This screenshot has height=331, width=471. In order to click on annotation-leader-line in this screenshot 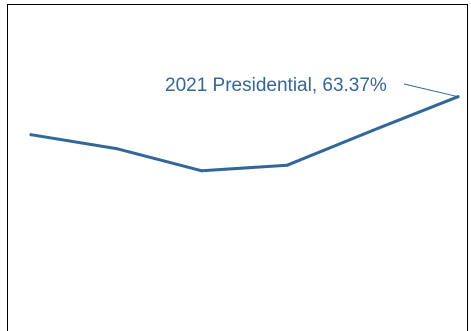, I will do `click(431, 90)`.